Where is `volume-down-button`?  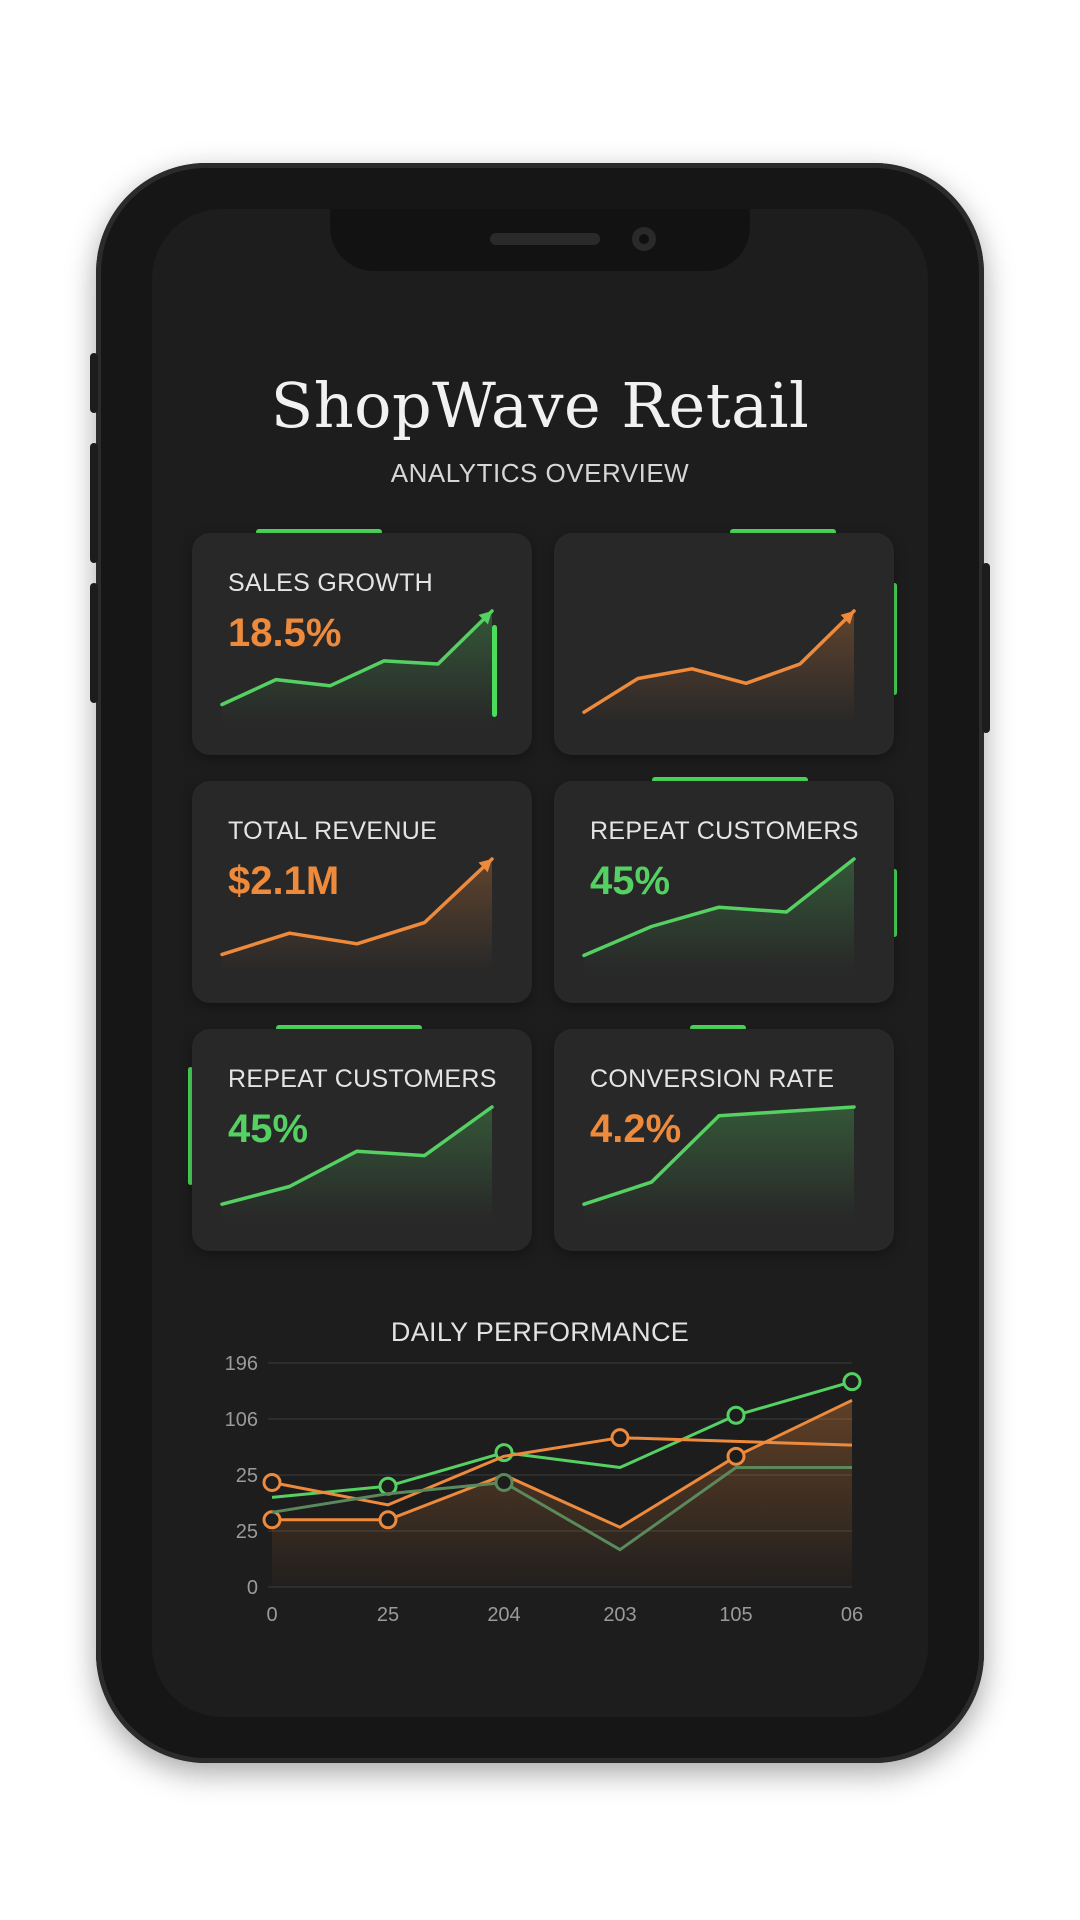
volume-down-button is located at coordinates (94, 643).